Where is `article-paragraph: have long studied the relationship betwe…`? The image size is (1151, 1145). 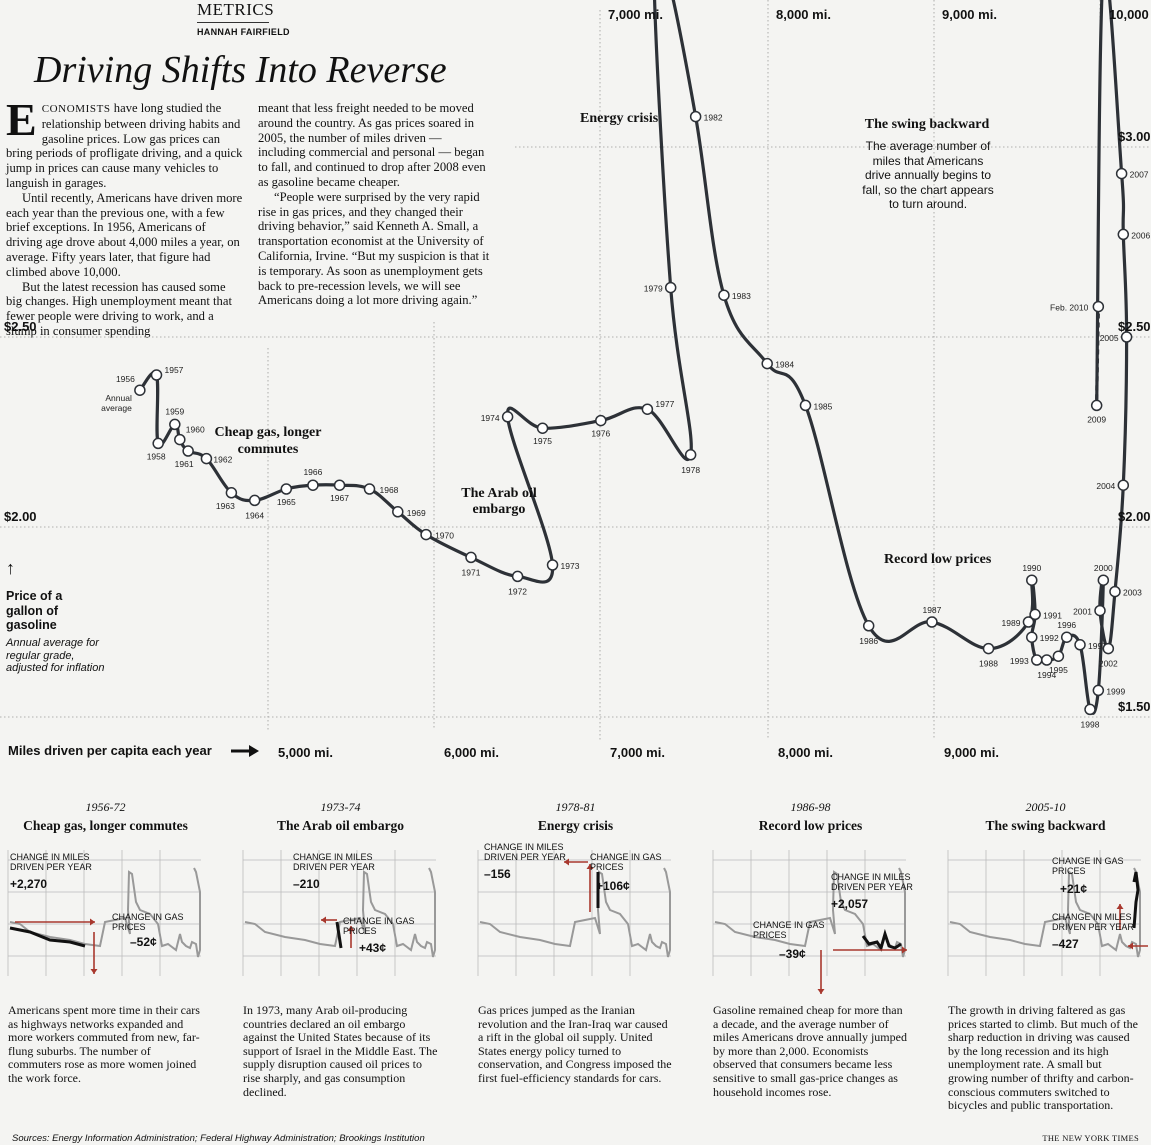
article-paragraph: have long studied the relationship betwe… is located at coordinates (124, 145).